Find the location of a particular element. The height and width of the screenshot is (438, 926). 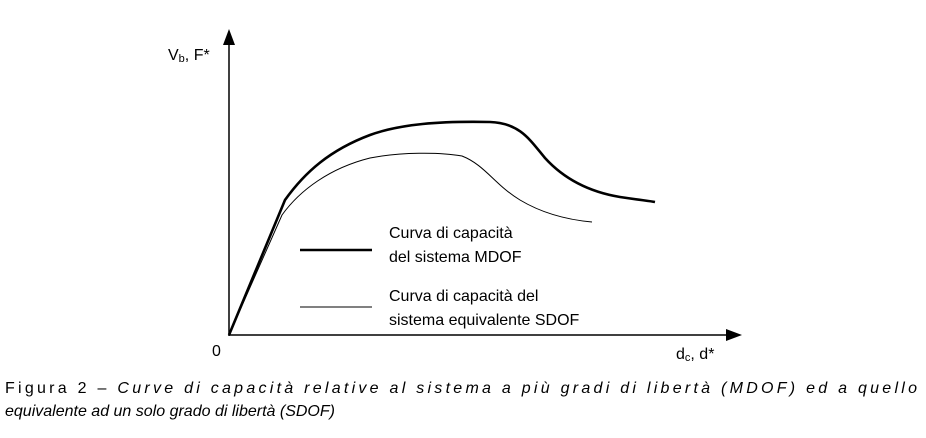

y-axis-label: Vb, F* is located at coordinates (189, 56).